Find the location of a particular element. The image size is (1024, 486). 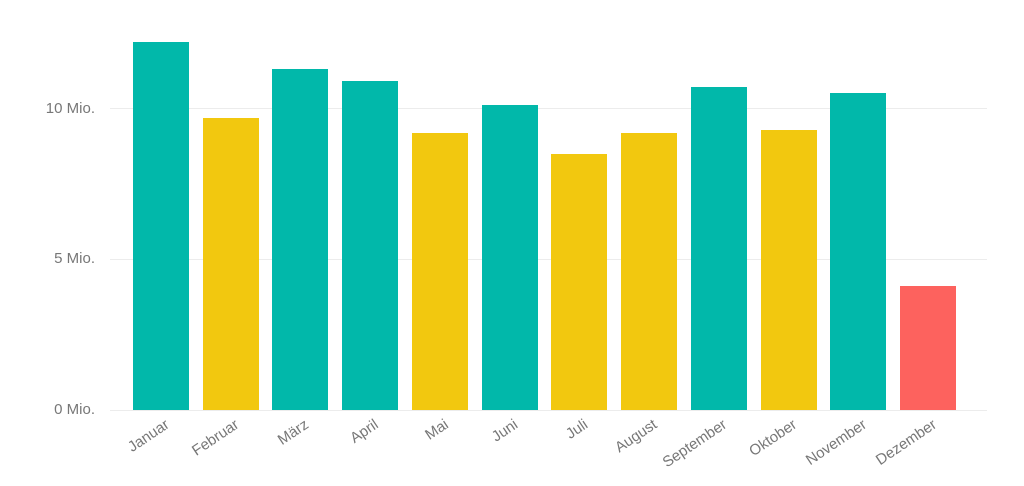

bar-august is located at coordinates (649, 271).